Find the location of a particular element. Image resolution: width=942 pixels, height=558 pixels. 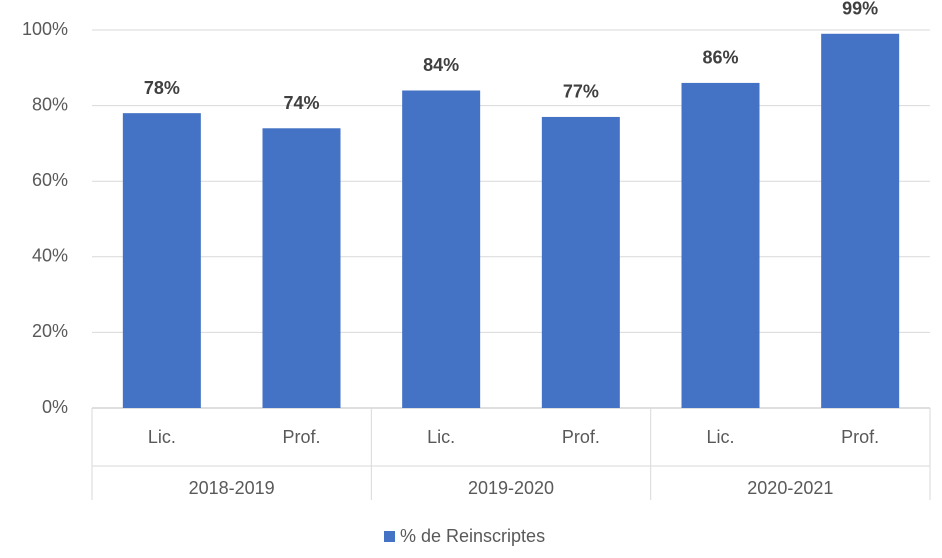

y-tick-label: 100% is located at coordinates (45, 29).